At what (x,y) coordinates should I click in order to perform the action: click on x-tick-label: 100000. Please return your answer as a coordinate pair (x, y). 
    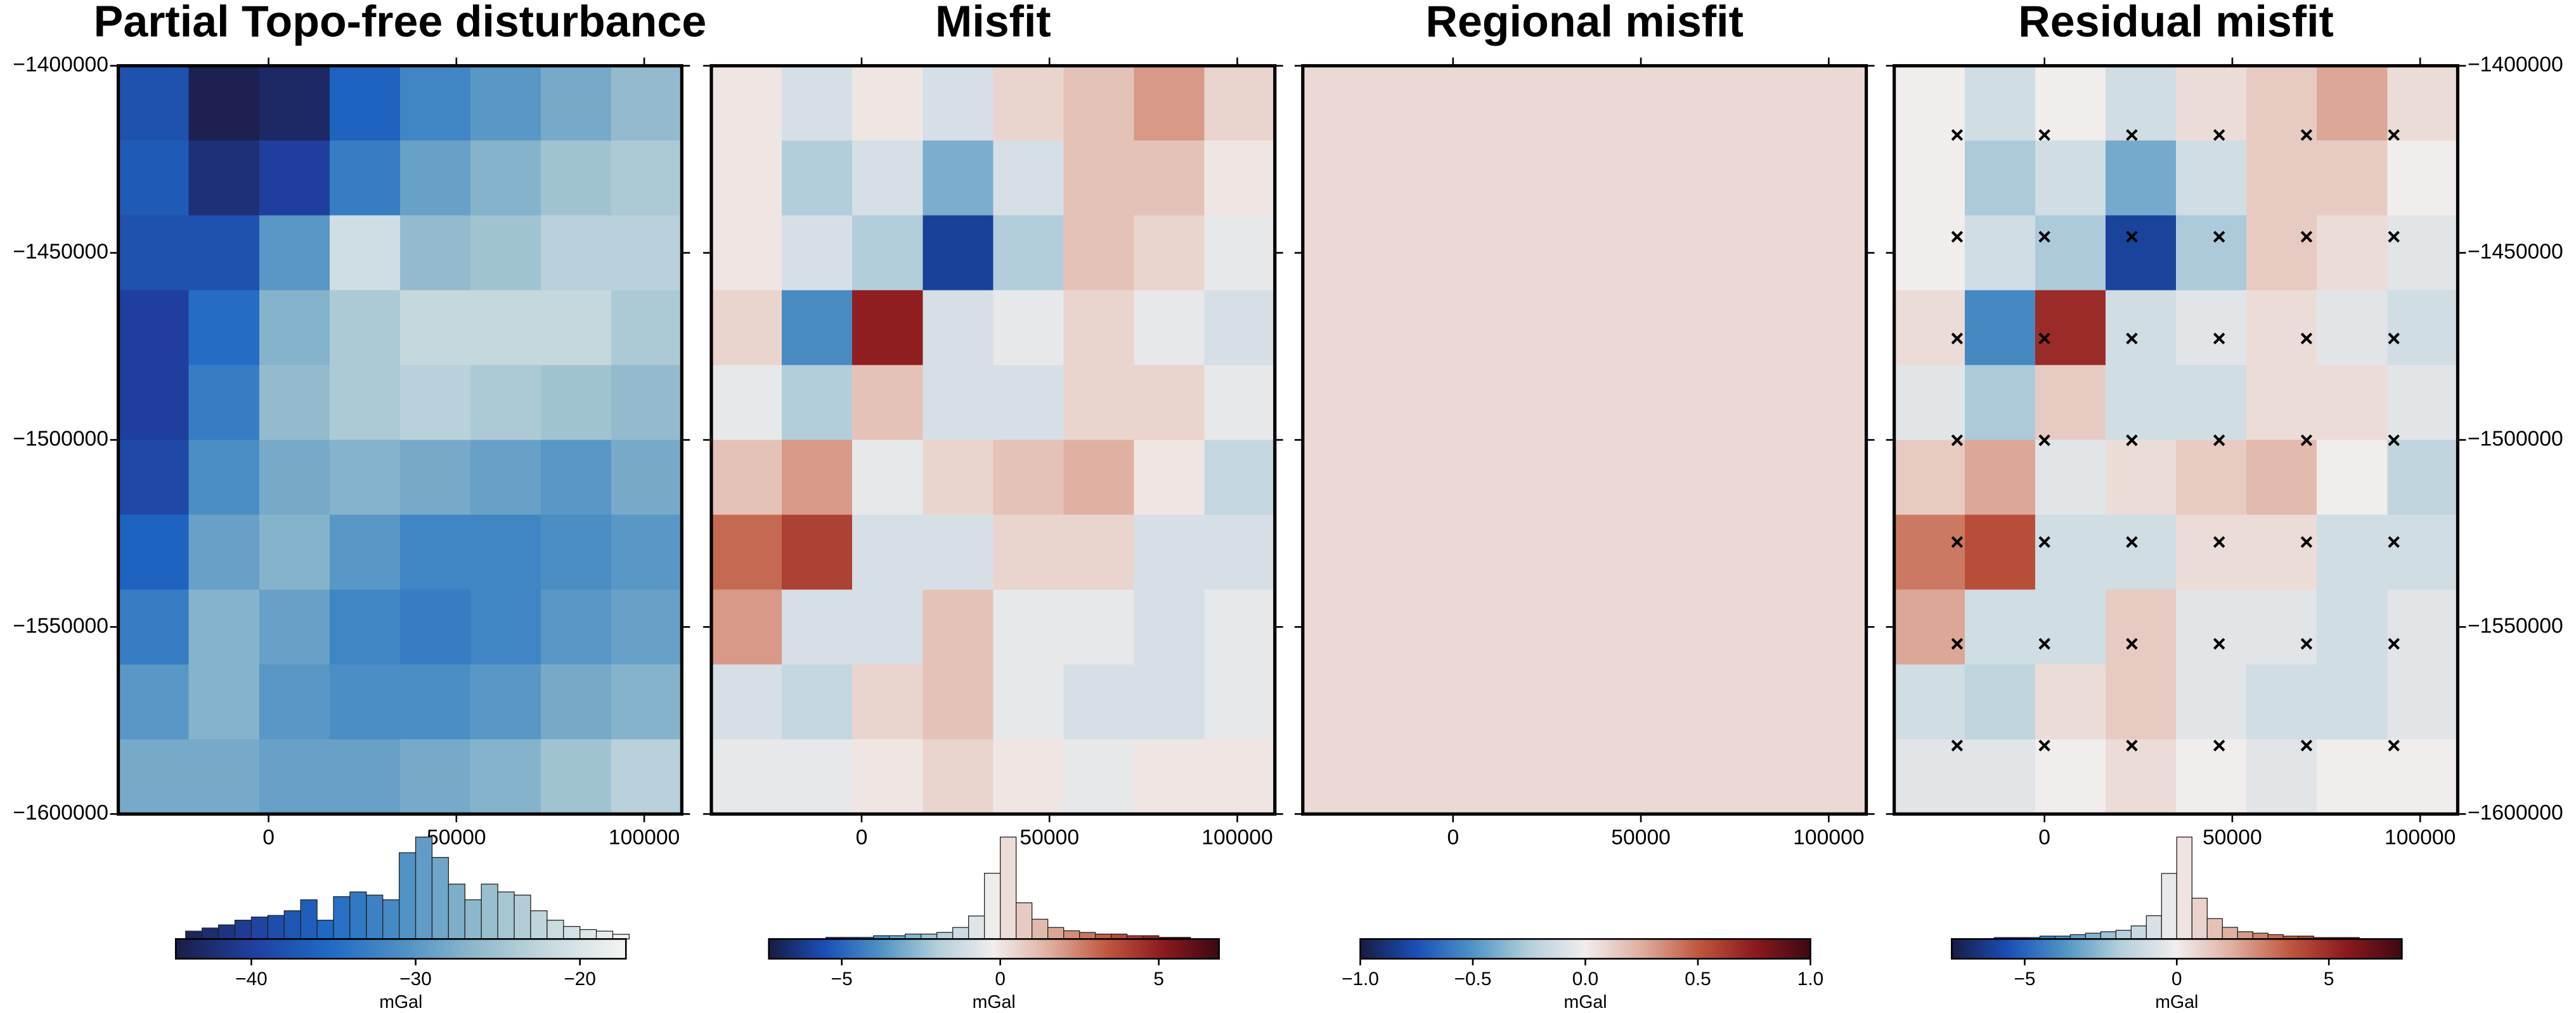
    Looking at the image, I should click on (2420, 837).